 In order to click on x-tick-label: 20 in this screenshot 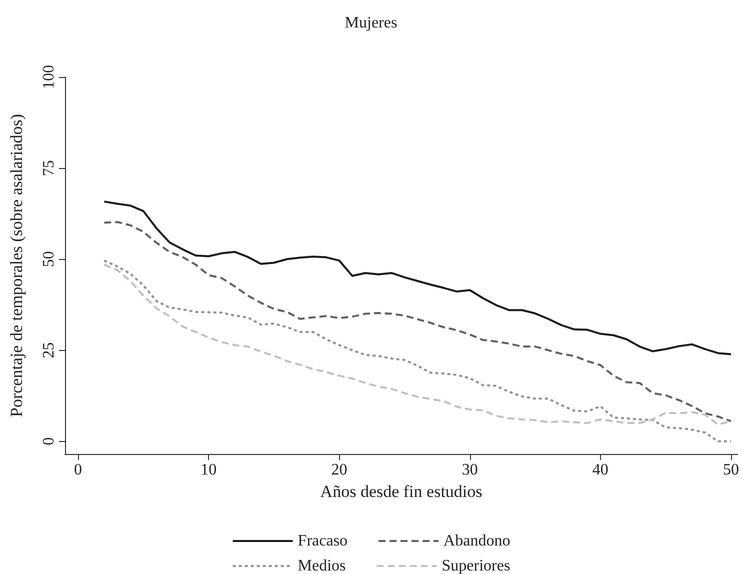, I will do `click(339, 470)`.